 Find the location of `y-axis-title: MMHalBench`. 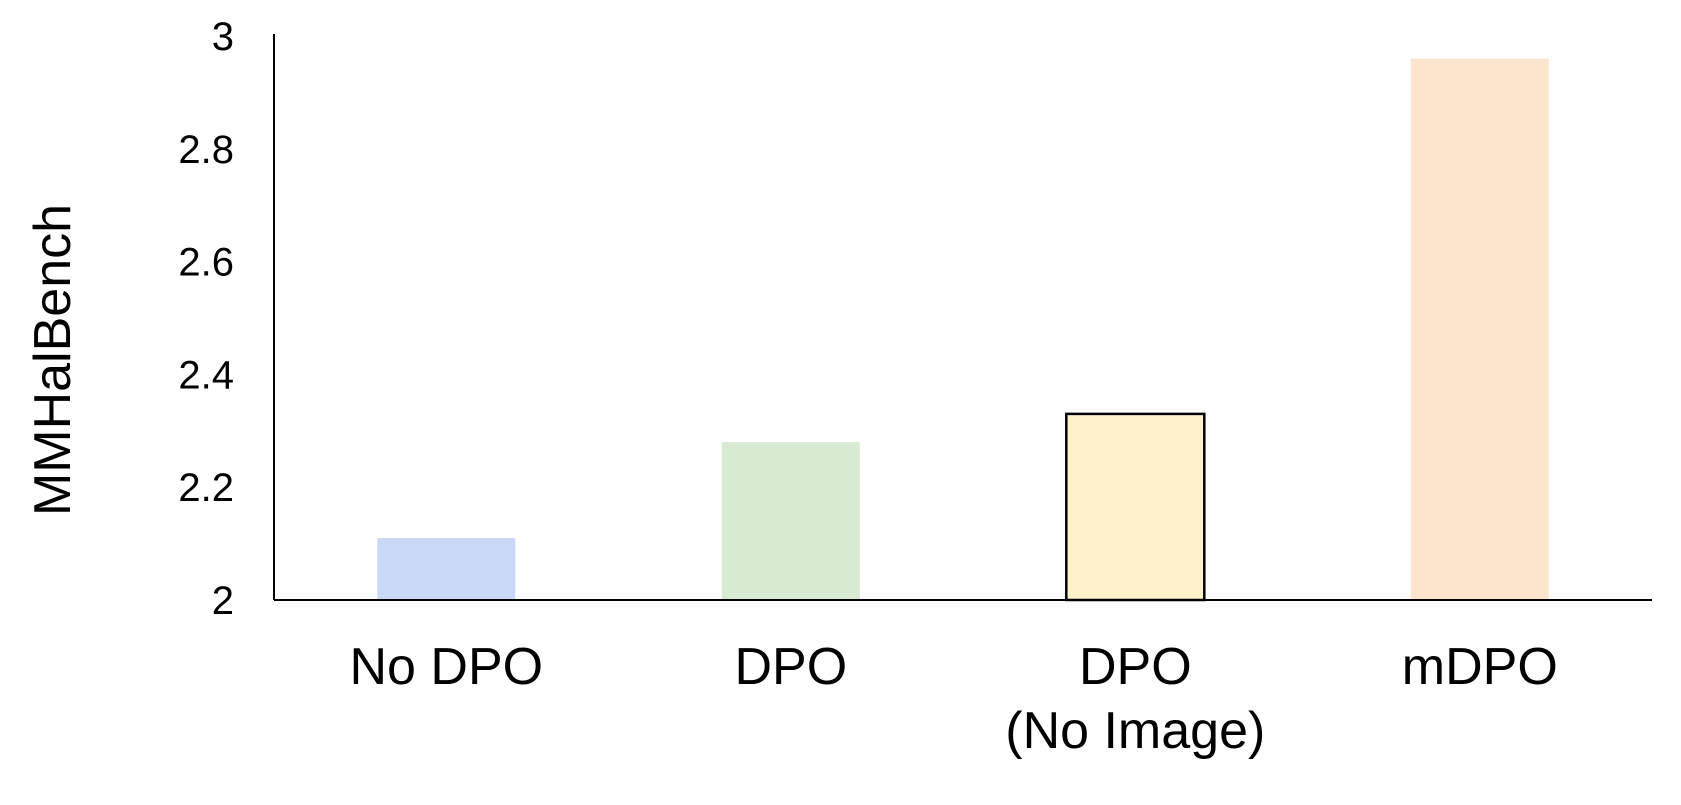

y-axis-title: MMHalBench is located at coordinates (53, 360).